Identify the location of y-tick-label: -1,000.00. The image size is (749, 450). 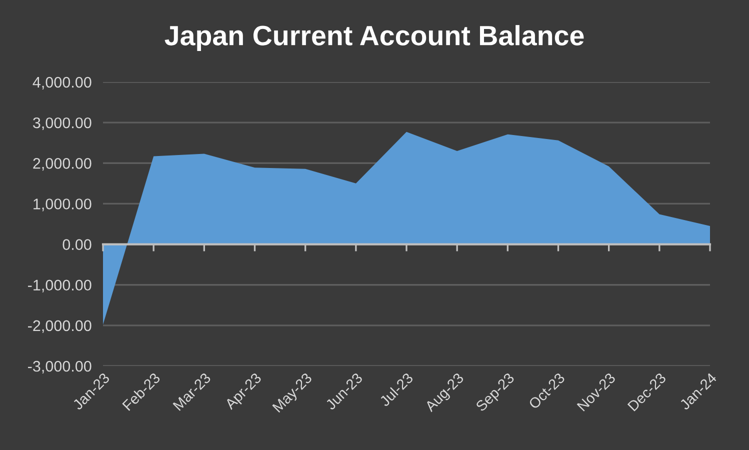
(60, 286).